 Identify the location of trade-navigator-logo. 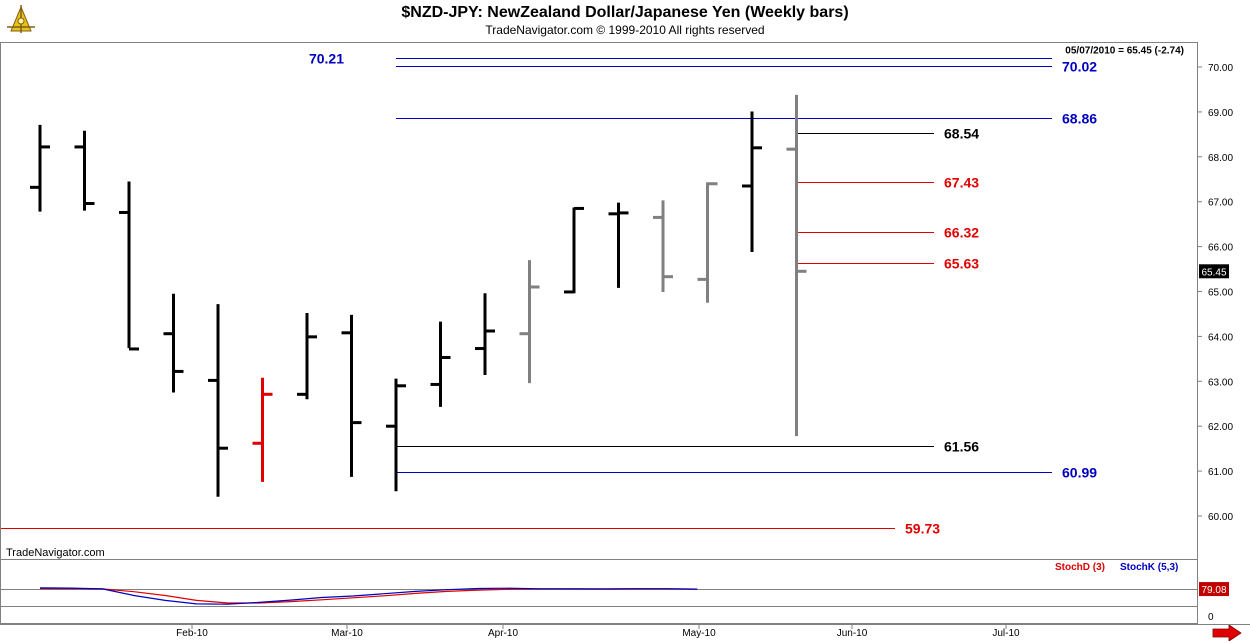
(21, 19).